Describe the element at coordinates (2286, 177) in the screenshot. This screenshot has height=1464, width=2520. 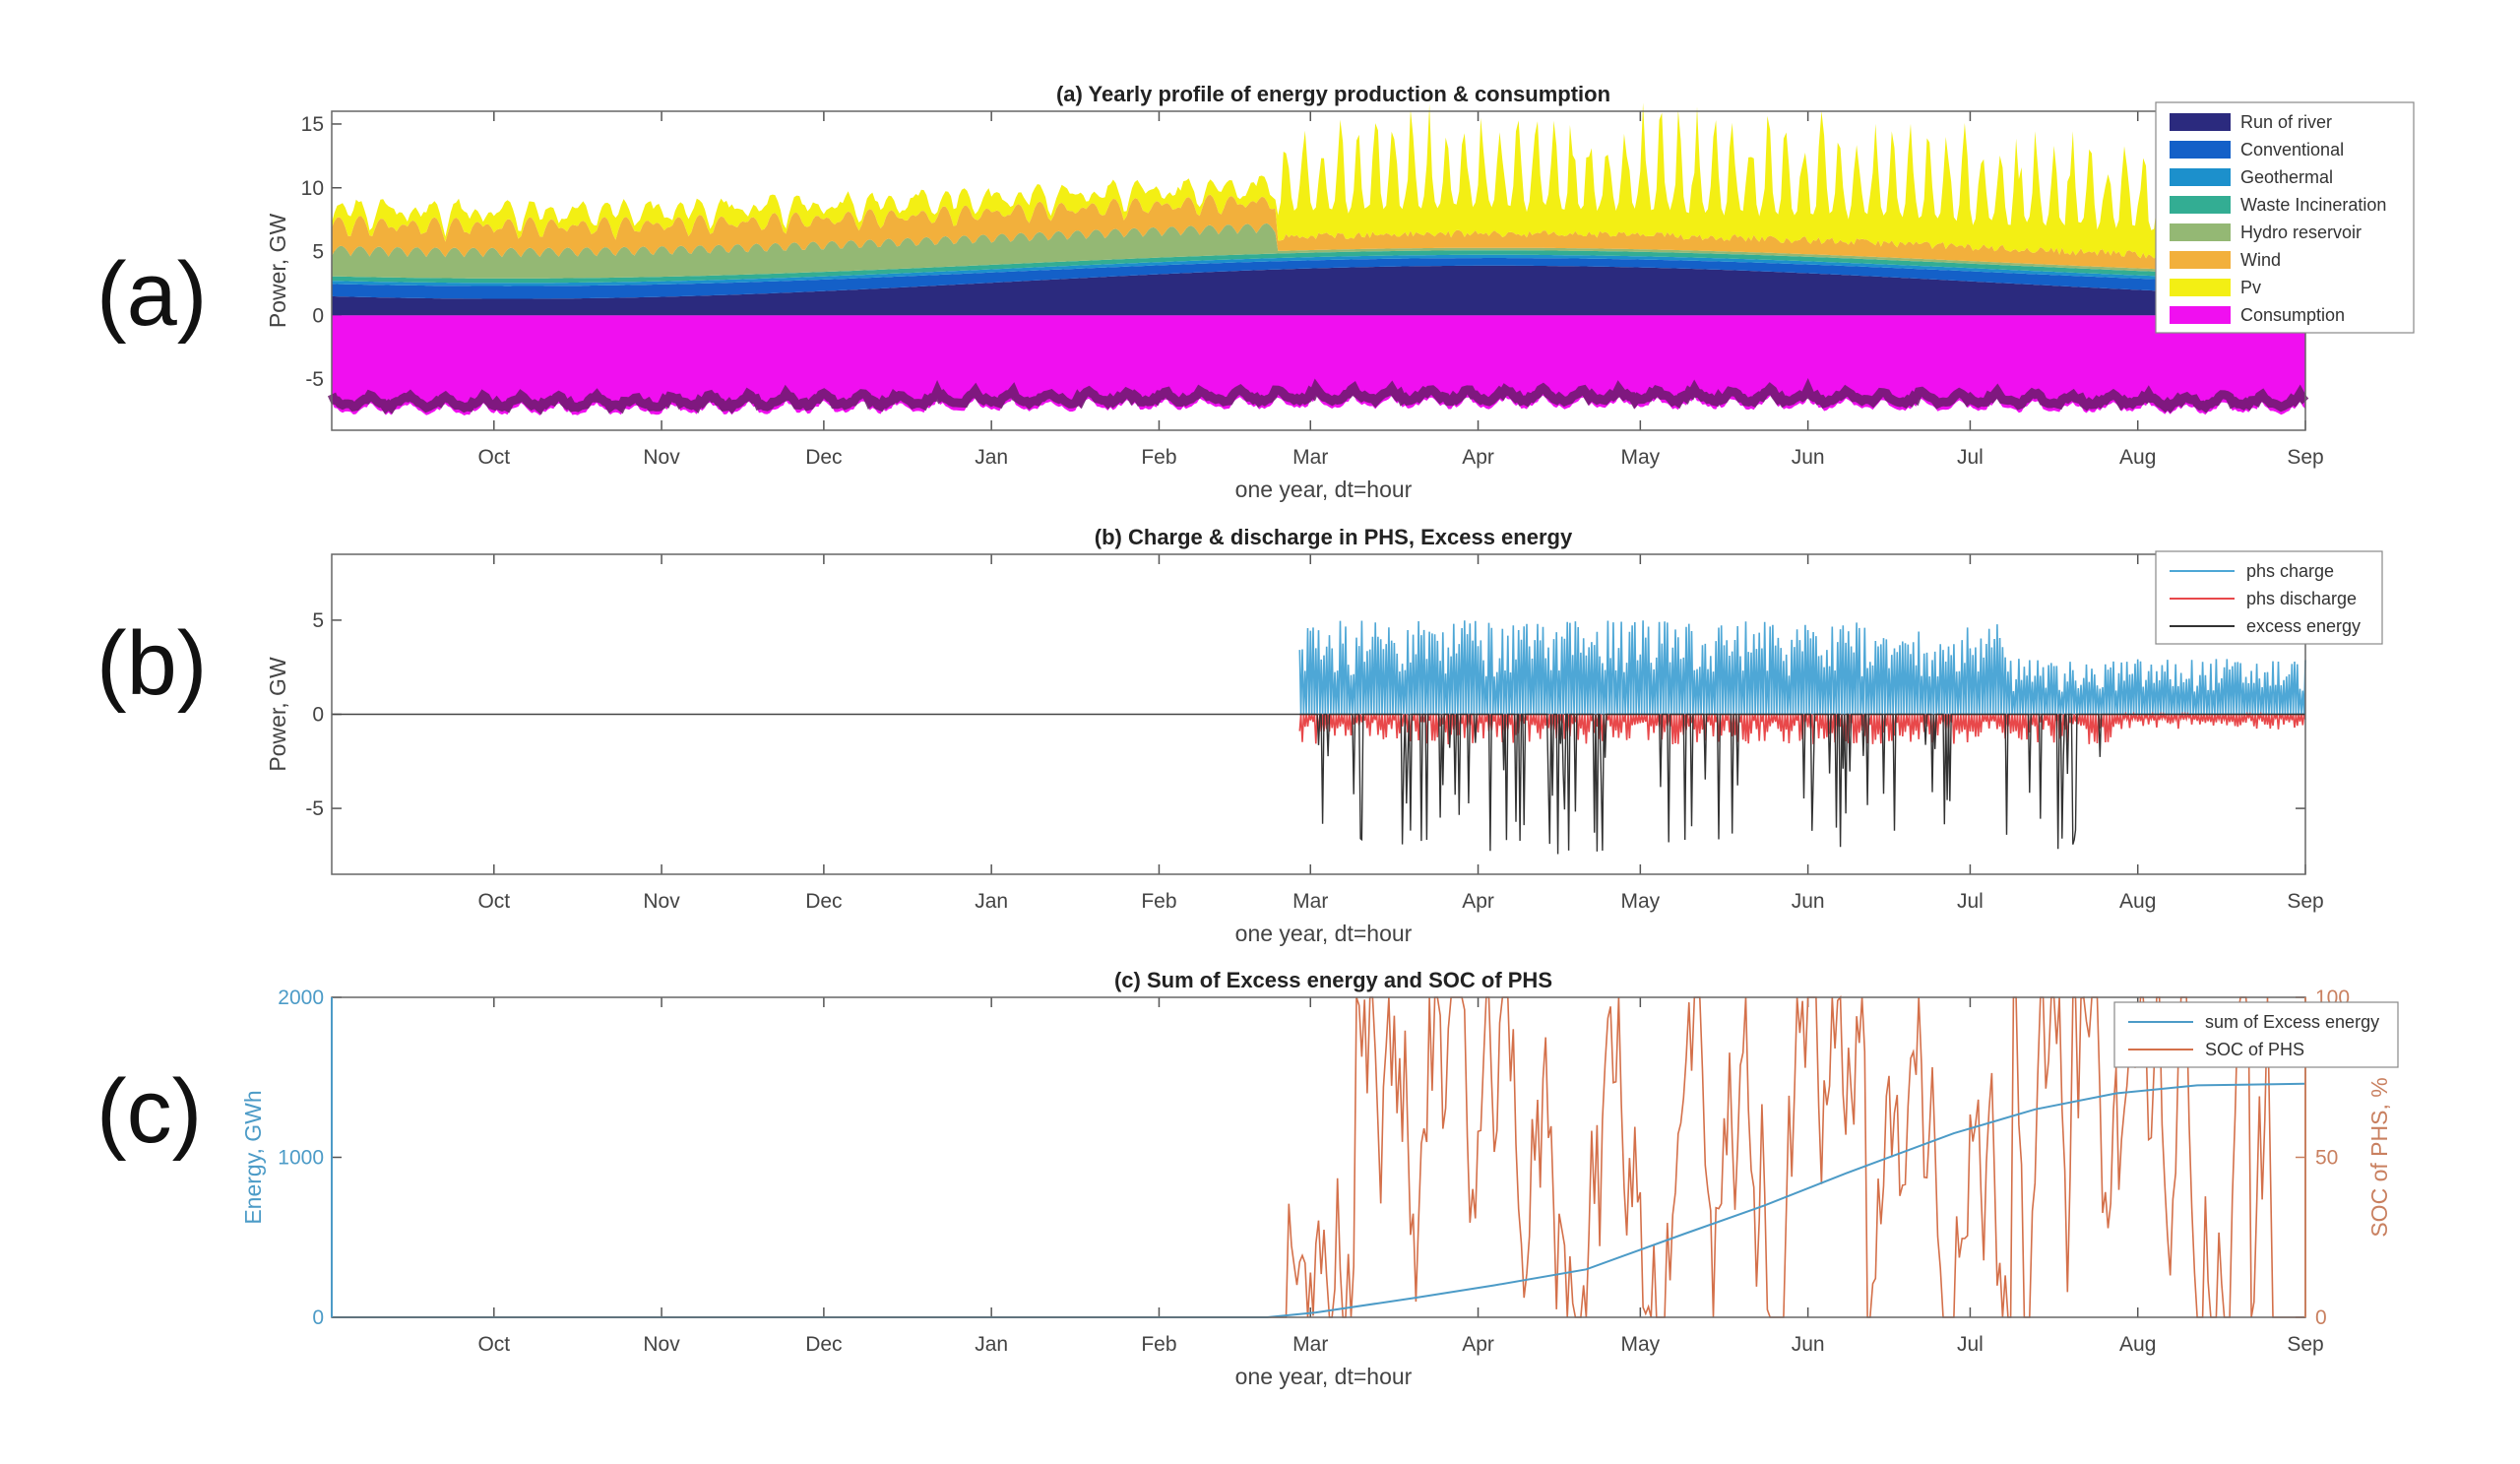
I see `legend-label: Geothermal` at that location.